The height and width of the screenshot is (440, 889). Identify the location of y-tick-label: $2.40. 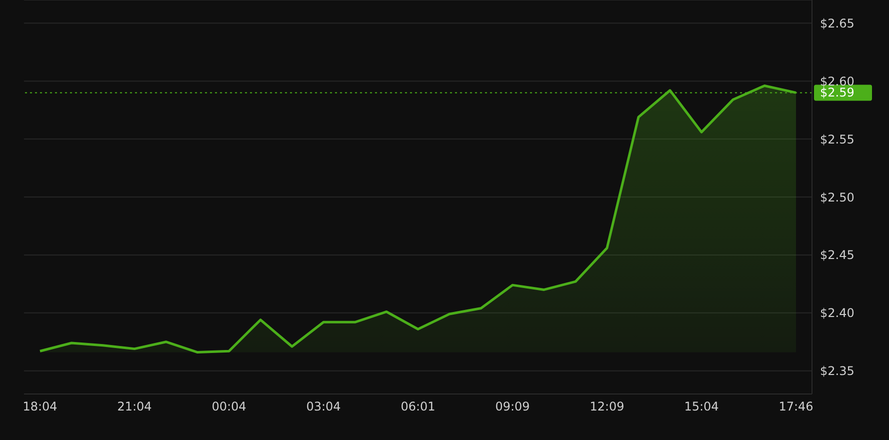
(837, 313).